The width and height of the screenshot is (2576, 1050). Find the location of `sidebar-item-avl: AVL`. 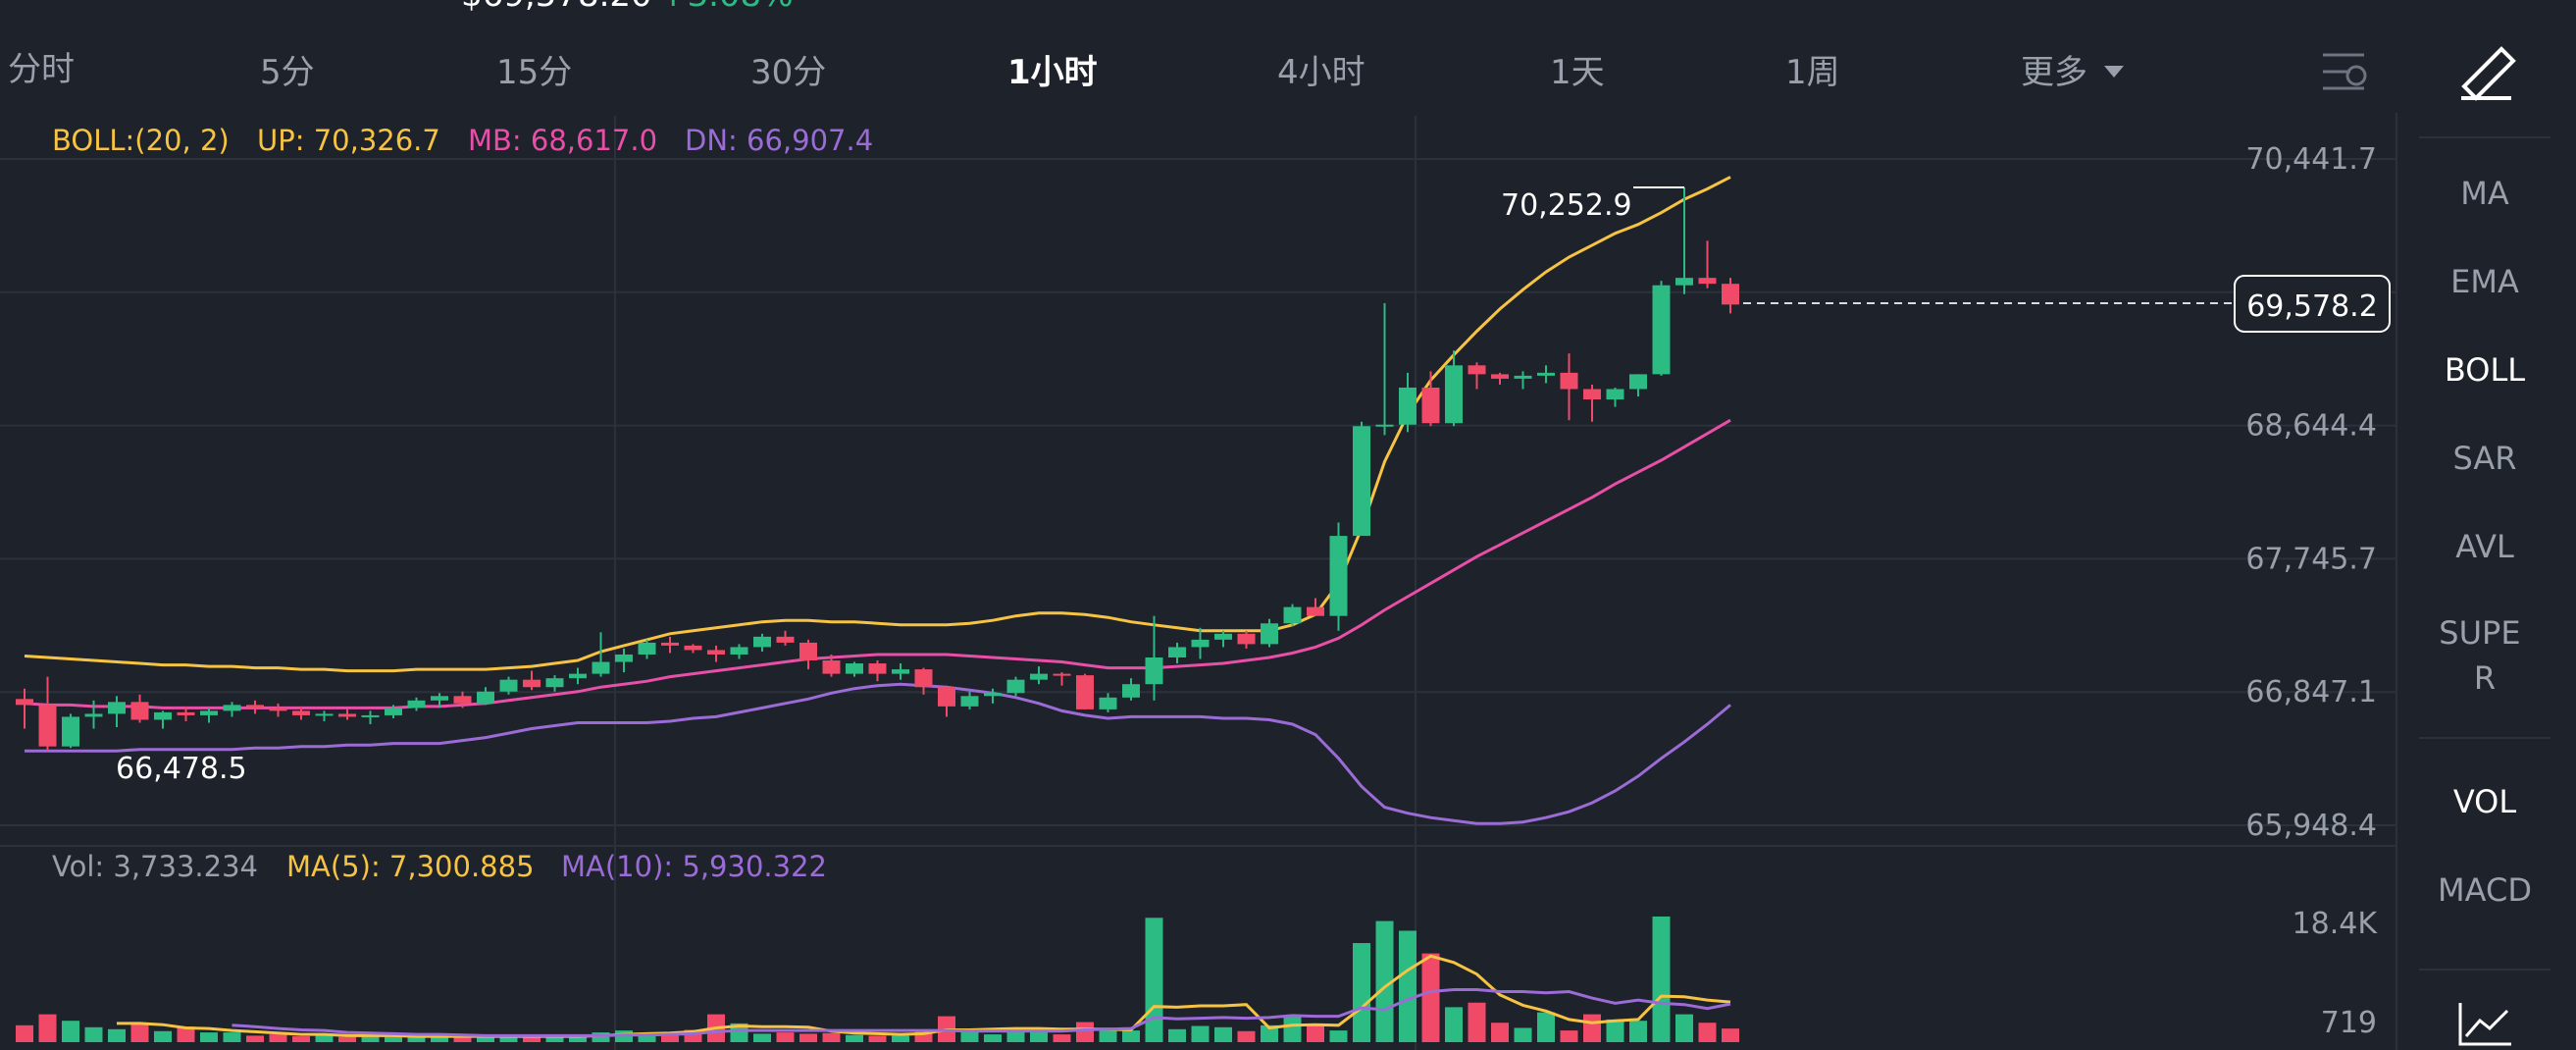

sidebar-item-avl: AVL is located at coordinates (2484, 546).